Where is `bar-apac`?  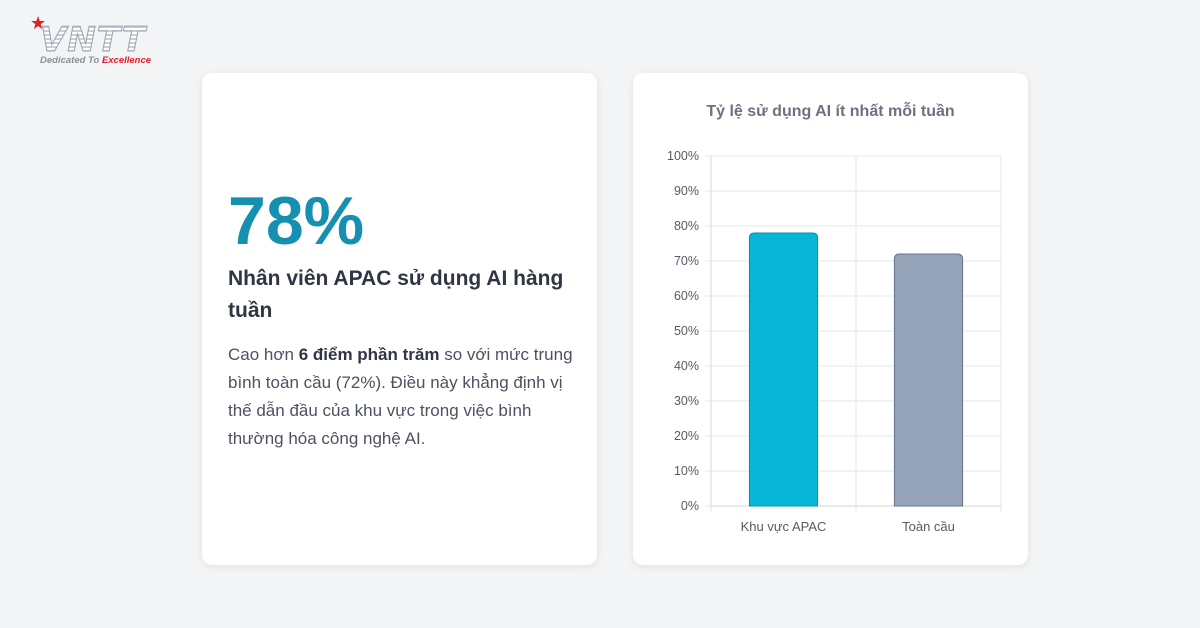 bar-apac is located at coordinates (783, 369).